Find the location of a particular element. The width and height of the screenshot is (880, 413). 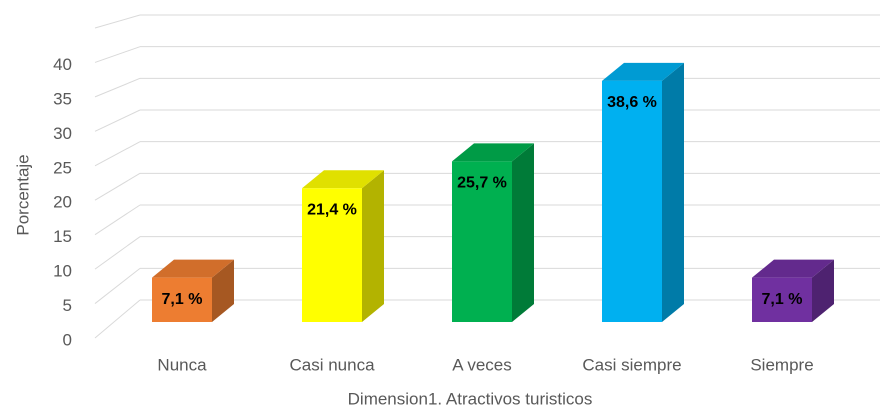

y-tick-label: 0 is located at coordinates (67, 339).